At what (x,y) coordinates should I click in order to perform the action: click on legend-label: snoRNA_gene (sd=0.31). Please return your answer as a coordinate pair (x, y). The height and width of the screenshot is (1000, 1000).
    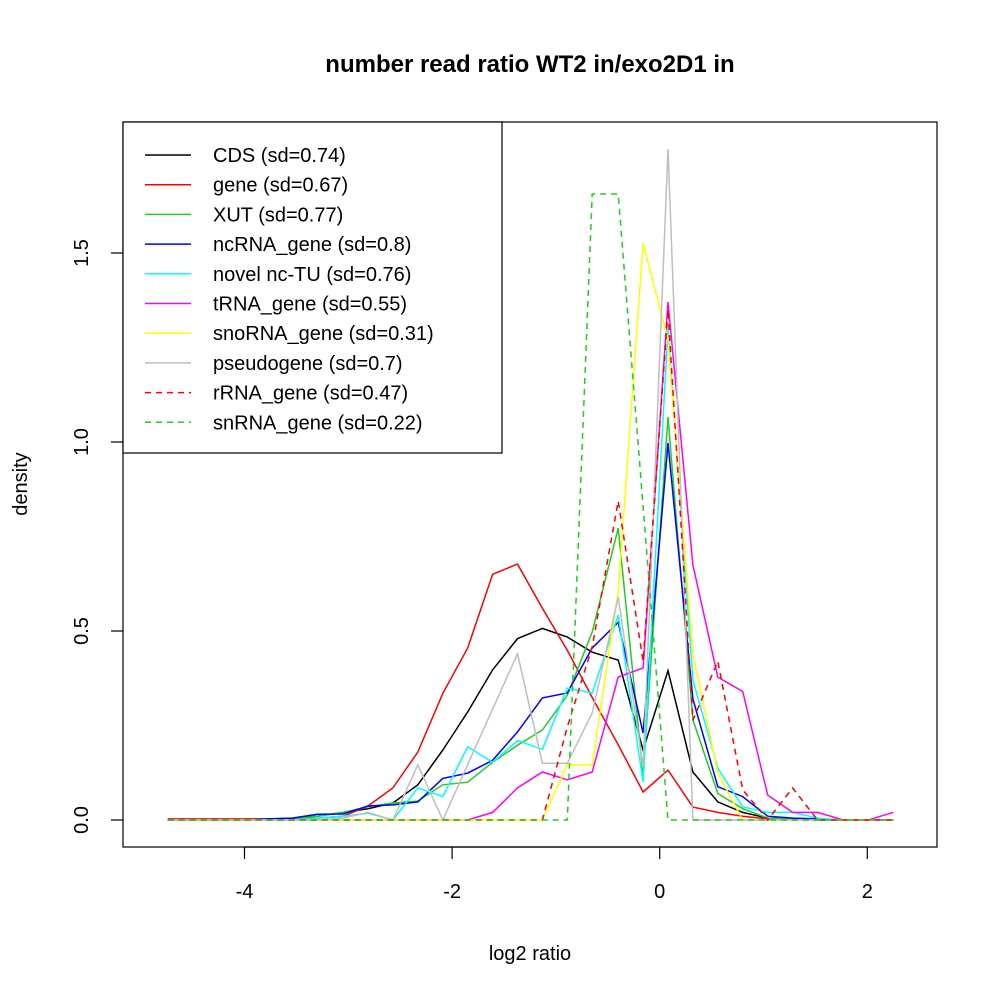
    Looking at the image, I should click on (323, 334).